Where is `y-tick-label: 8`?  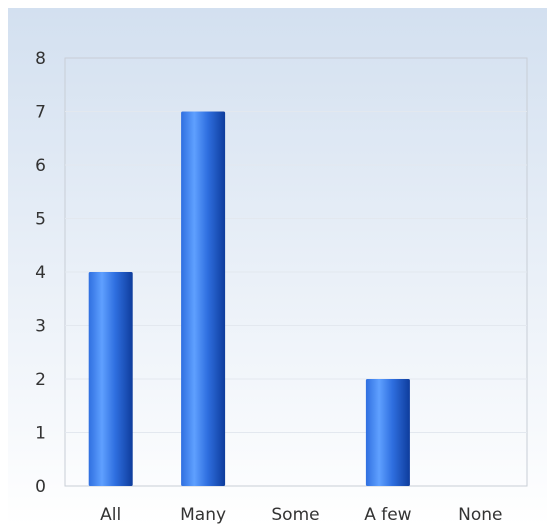 y-tick-label: 8 is located at coordinates (40, 59).